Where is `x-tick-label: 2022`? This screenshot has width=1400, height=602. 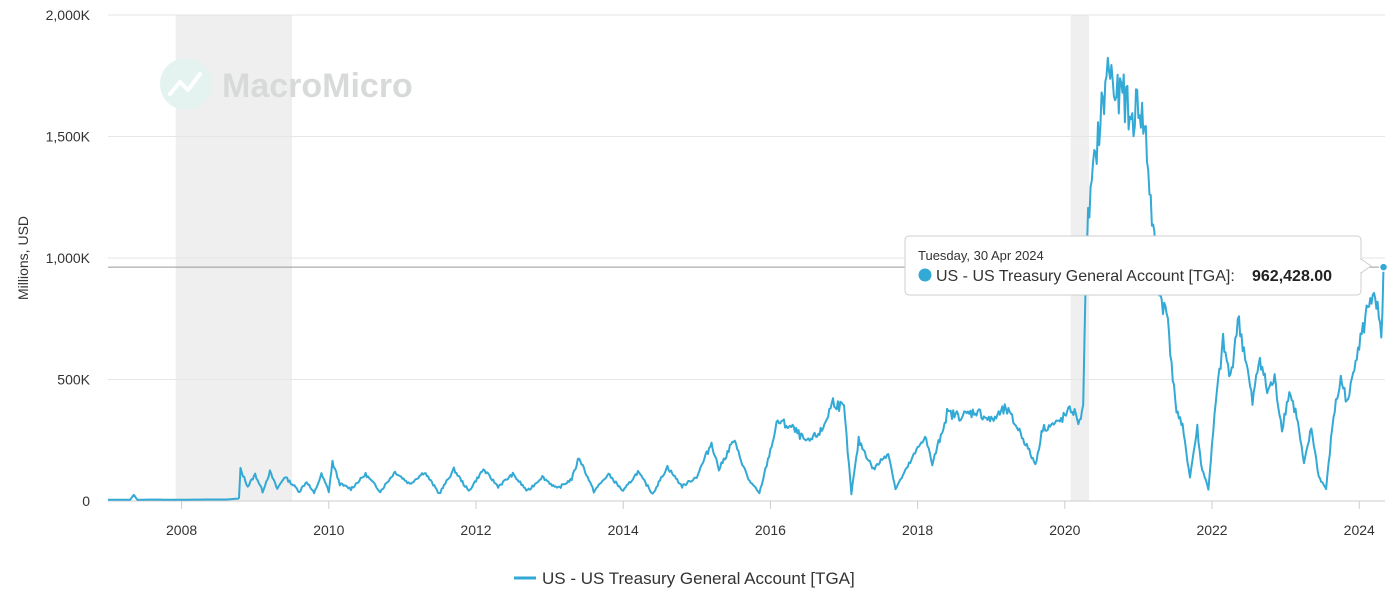 x-tick-label: 2022 is located at coordinates (1211, 530).